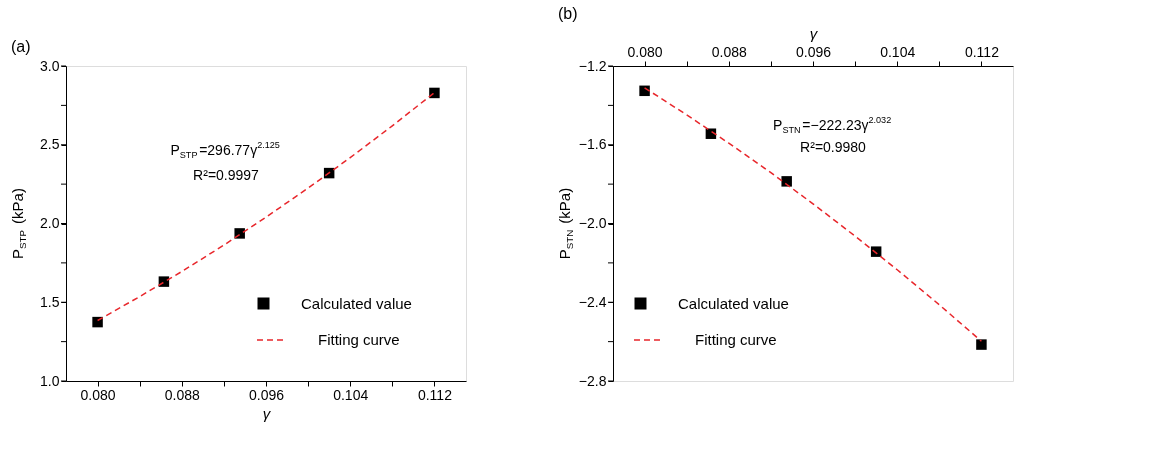 The height and width of the screenshot is (452, 1156). What do you see at coordinates (568, 13) in the screenshot?
I see `chart-title: (b)` at bounding box center [568, 13].